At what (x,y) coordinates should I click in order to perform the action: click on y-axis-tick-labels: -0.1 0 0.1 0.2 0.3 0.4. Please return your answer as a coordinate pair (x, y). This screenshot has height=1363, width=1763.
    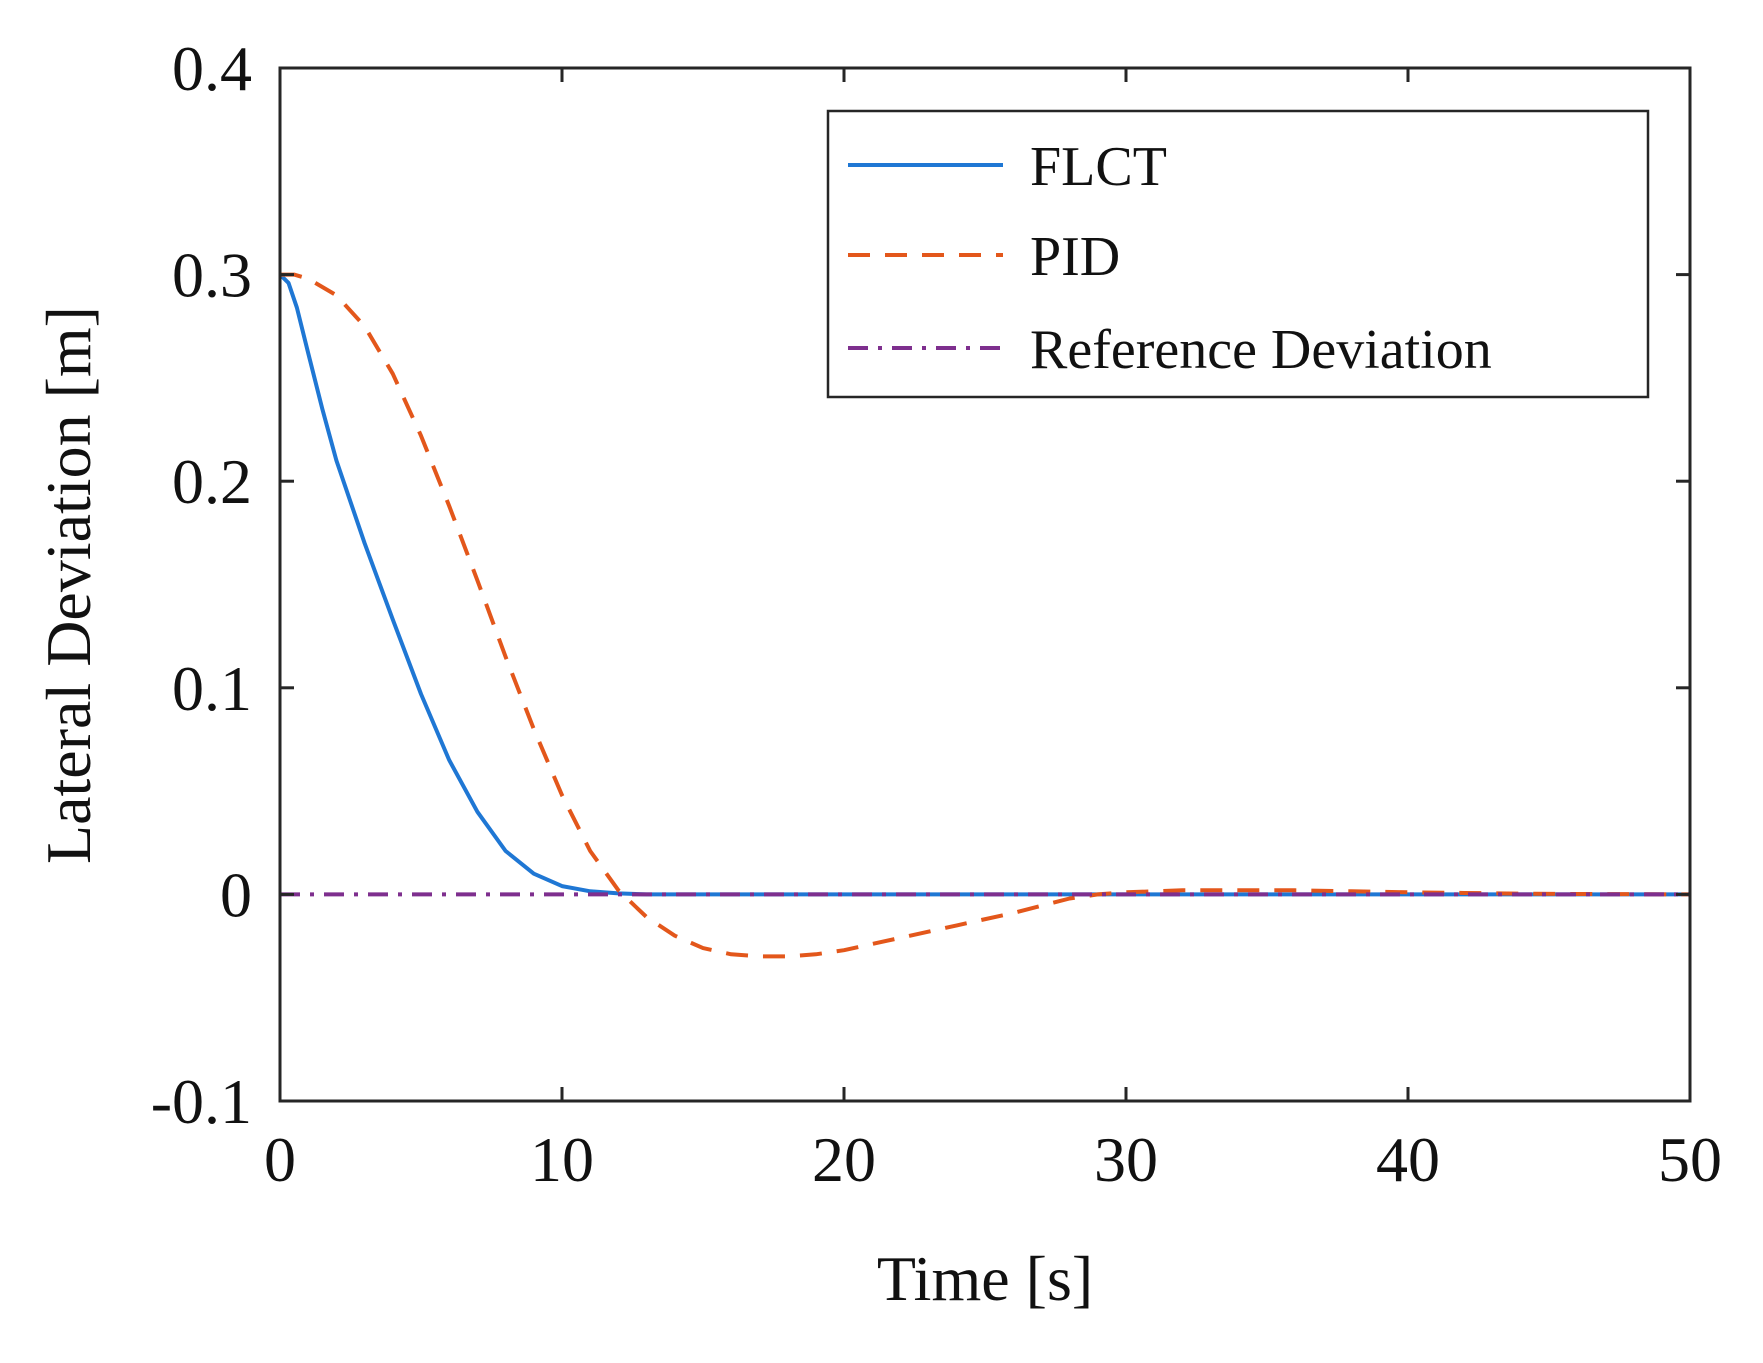
    Looking at the image, I should click on (201, 585).